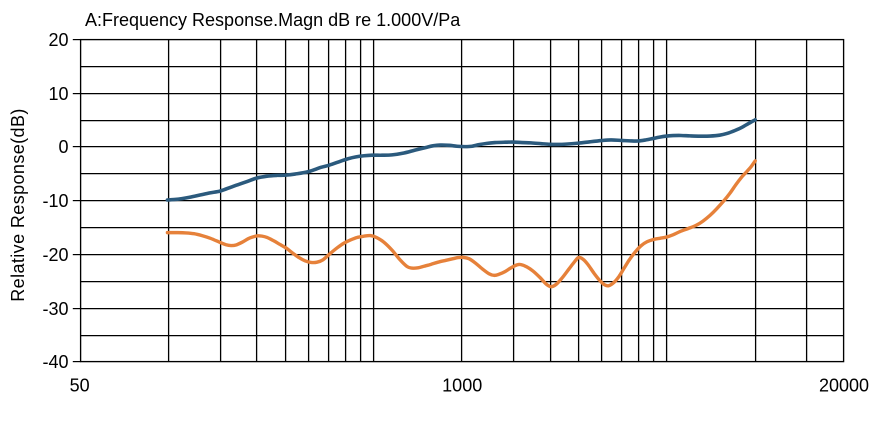  Describe the element at coordinates (55, 201) in the screenshot. I see `svg-text: -10` at that location.